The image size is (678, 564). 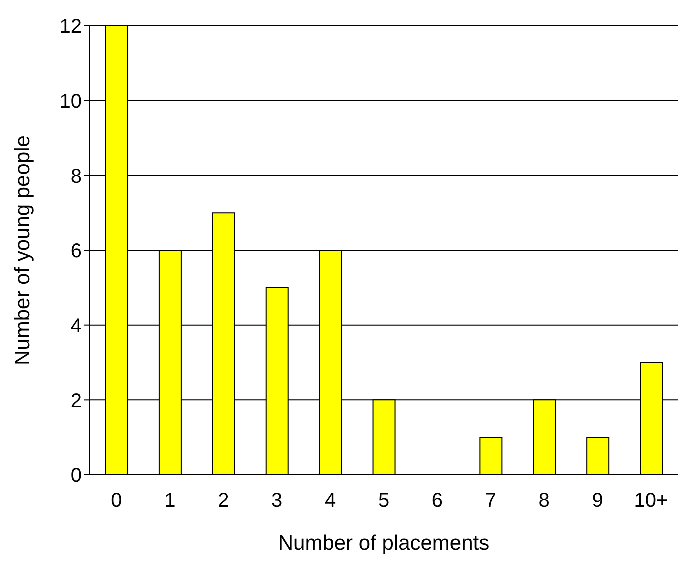 I want to click on x-tick-label: 8, so click(x=544, y=501).